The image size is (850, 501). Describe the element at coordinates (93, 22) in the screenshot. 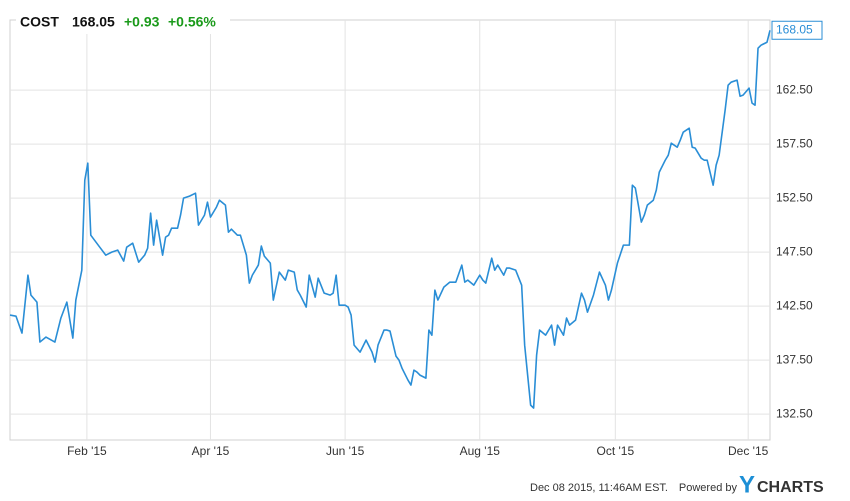

I see `price: 168.05` at that location.